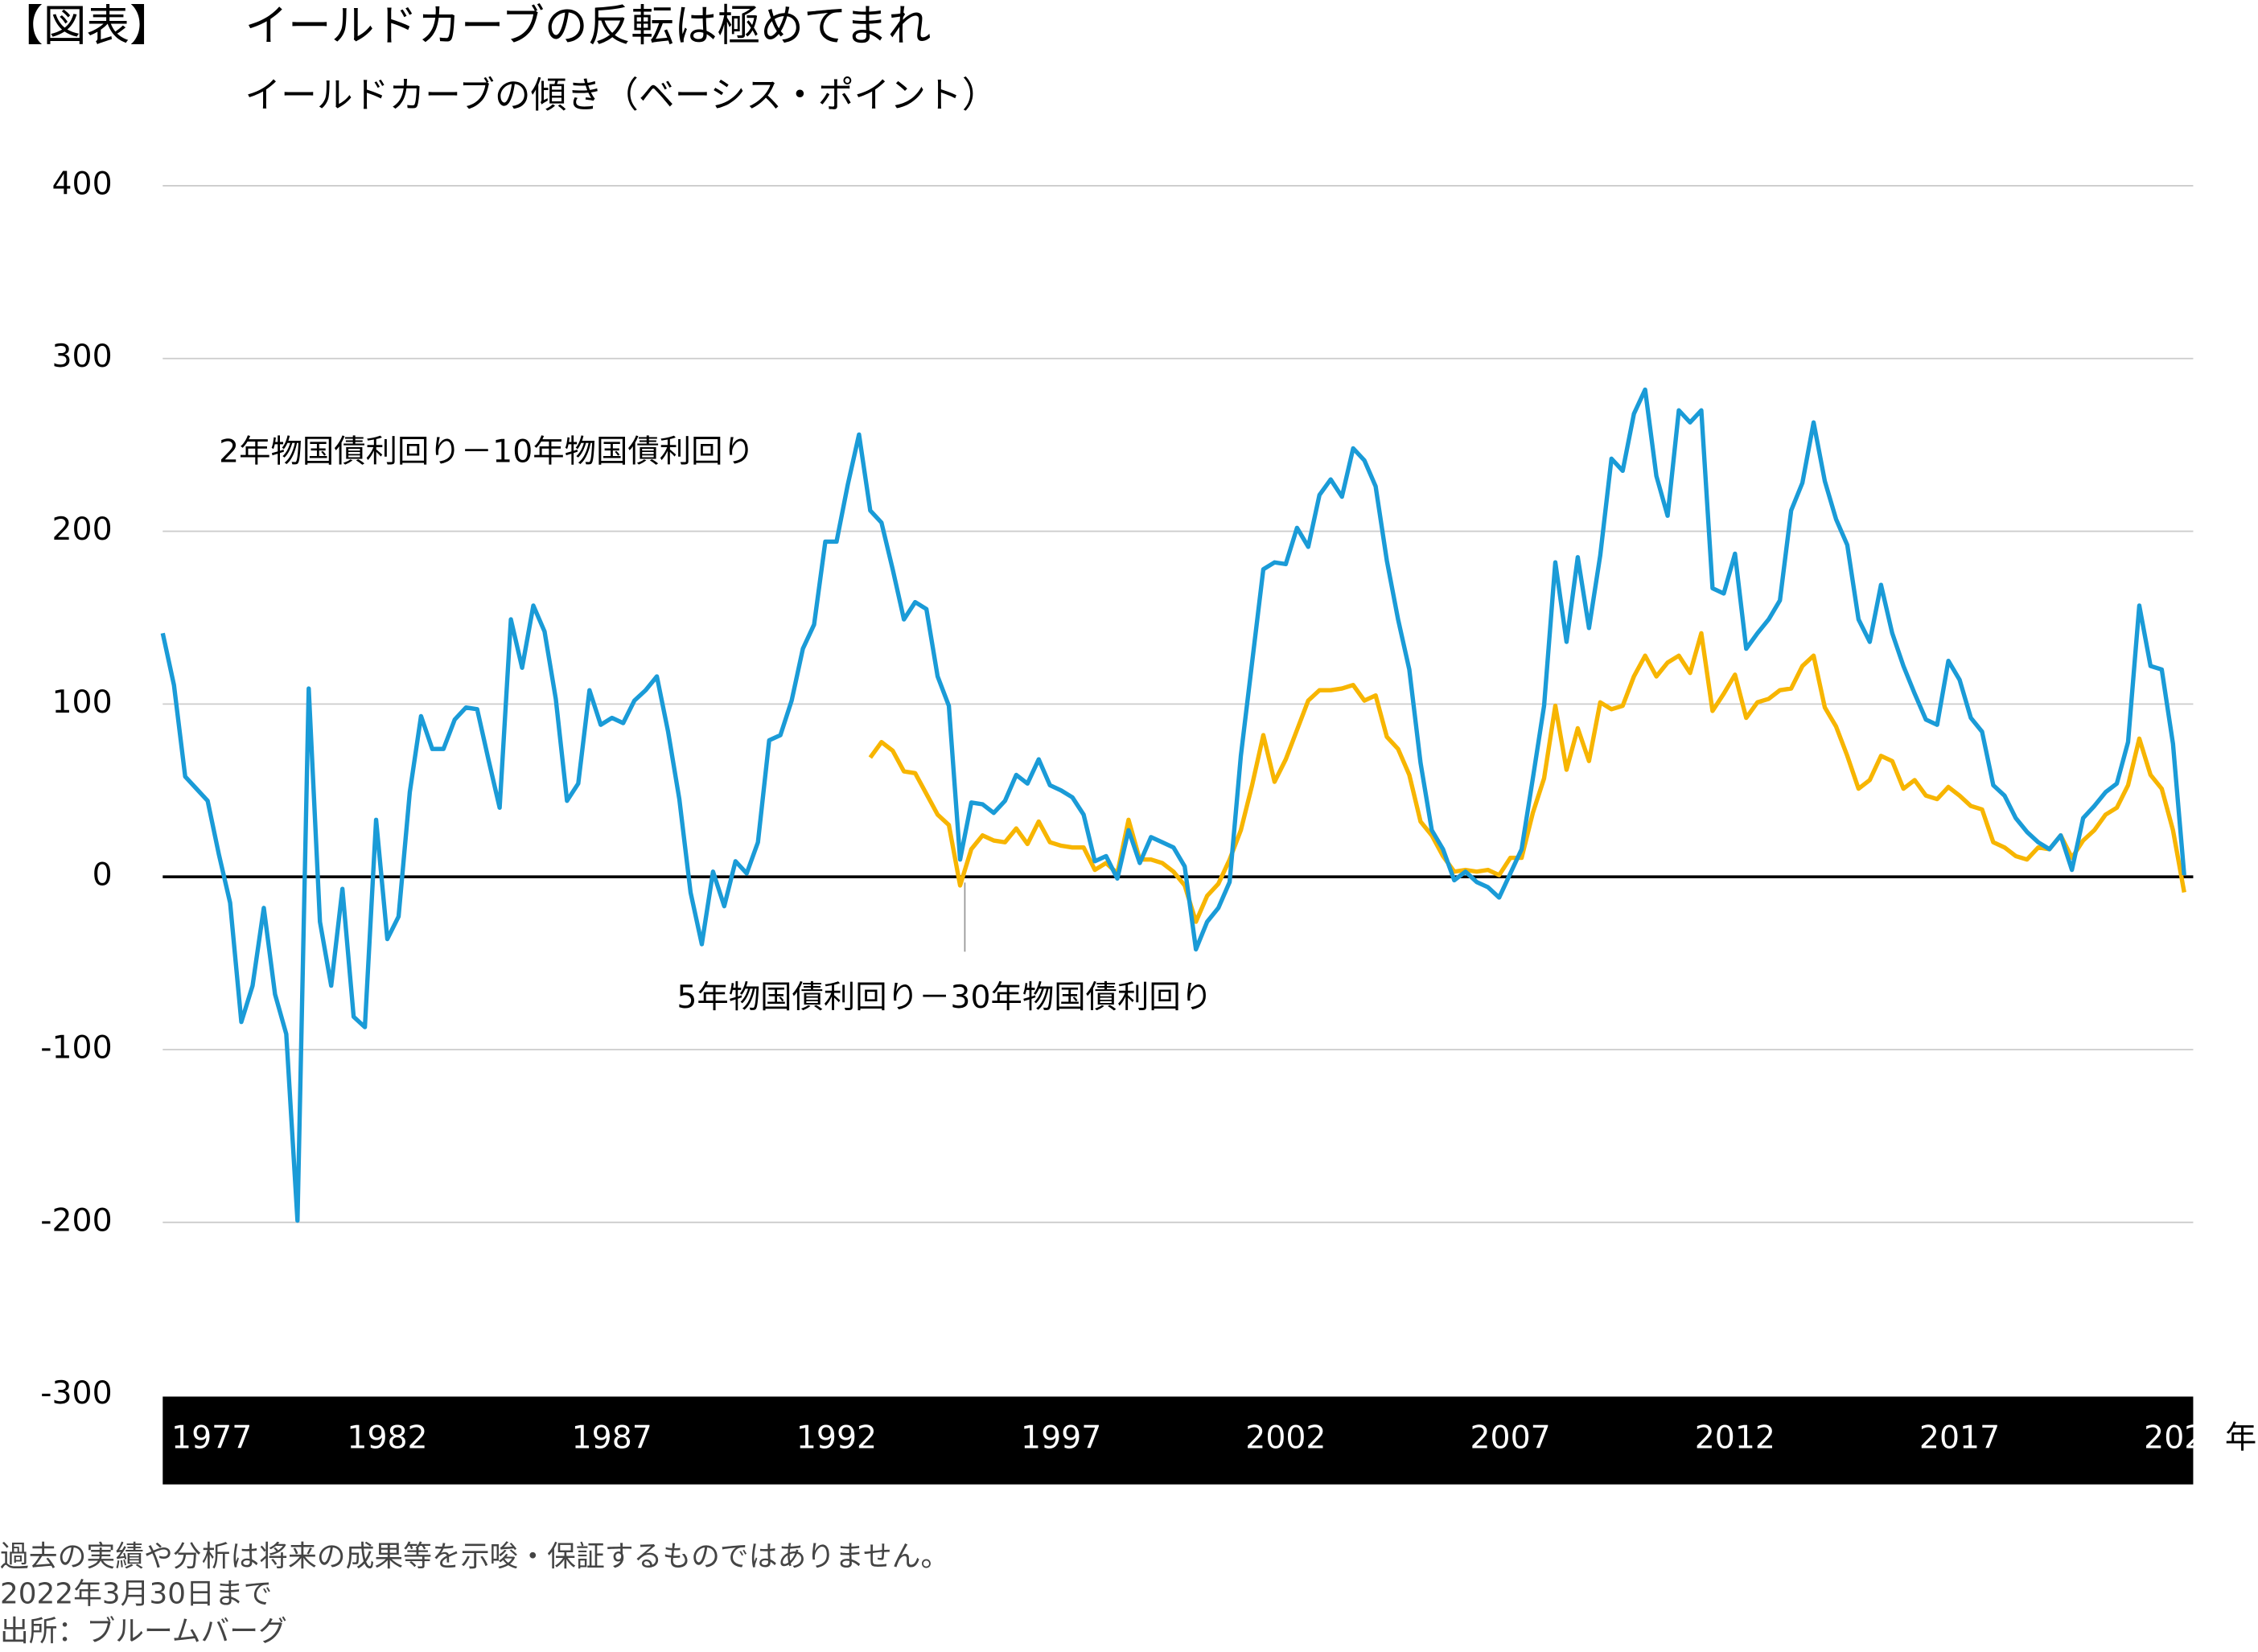  Describe the element at coordinates (86, 25) in the screenshot. I see `title-label: 【図表】` at that location.